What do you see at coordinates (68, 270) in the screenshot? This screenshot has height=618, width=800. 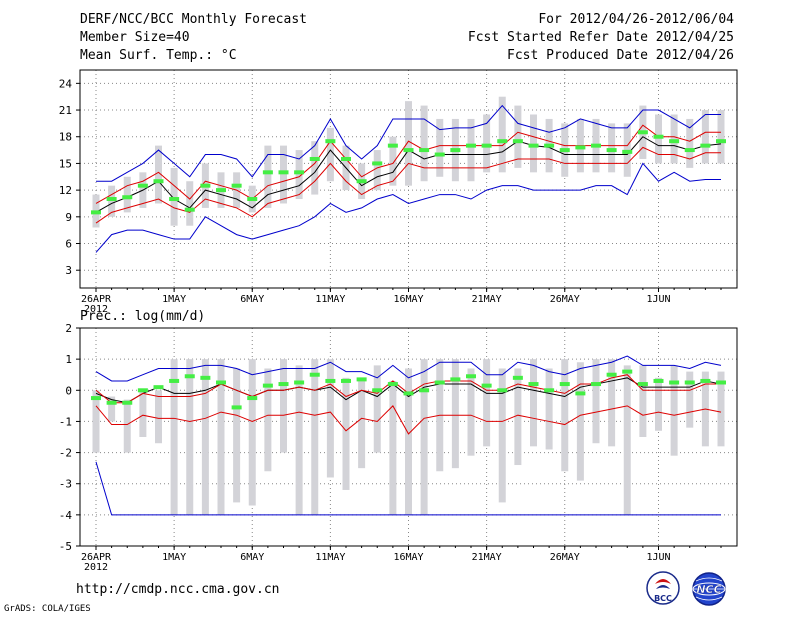 I see `y-tick-label: 3` at bounding box center [68, 270].